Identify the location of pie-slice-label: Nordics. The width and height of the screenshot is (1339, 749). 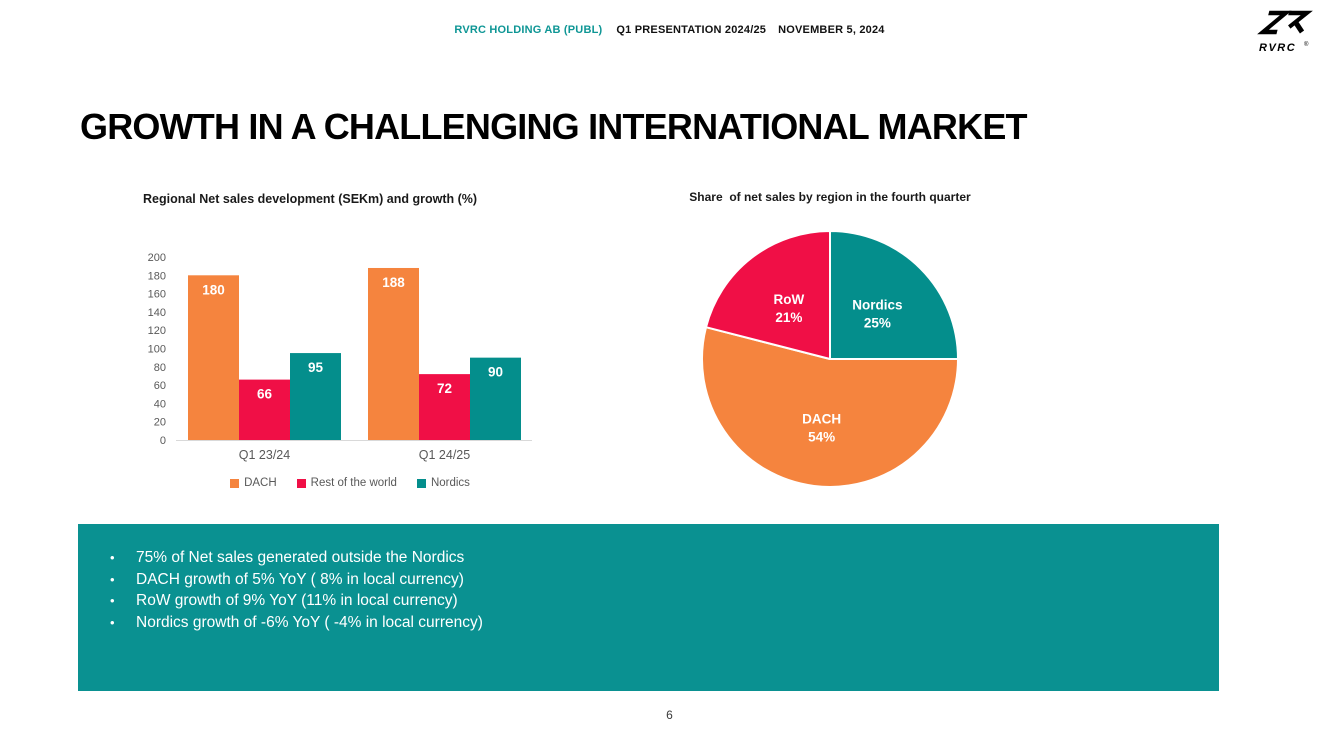
(877, 305).